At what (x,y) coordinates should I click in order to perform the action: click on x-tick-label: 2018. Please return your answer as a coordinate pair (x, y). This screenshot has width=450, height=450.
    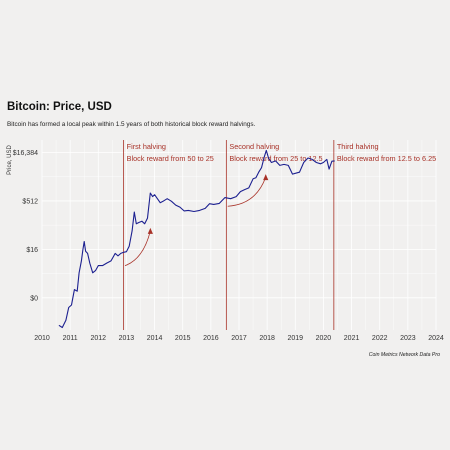
    Looking at the image, I should click on (267, 338).